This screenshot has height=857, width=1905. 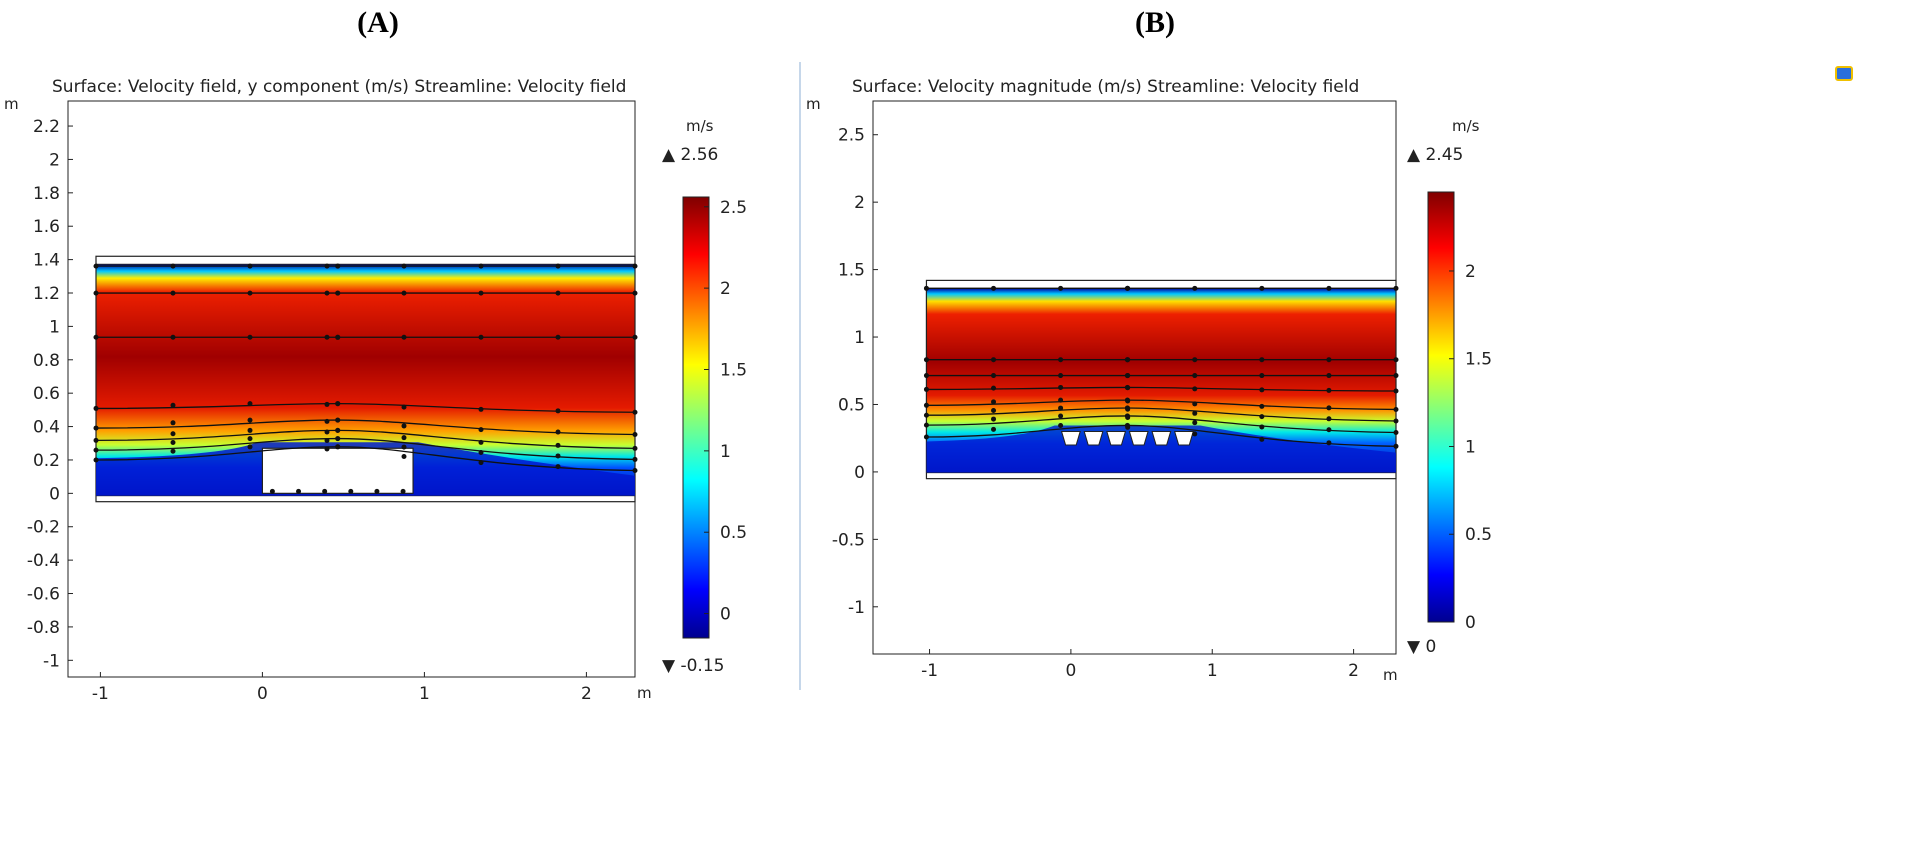 I want to click on panel-a-y-tick: 0.2, so click(x=53, y=461).